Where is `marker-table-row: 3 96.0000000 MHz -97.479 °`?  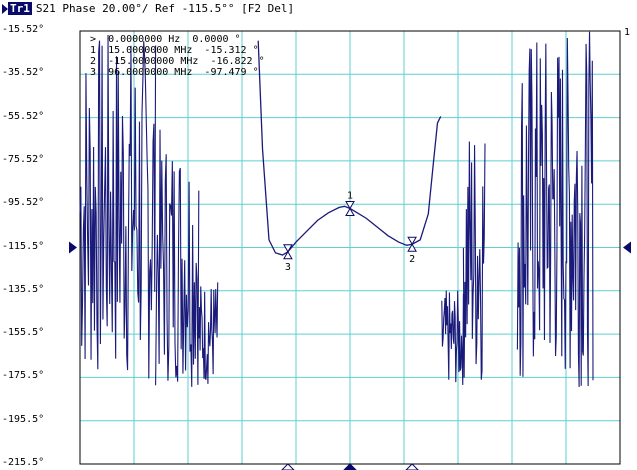
marker-table-row: 3 96.0000000 MHz -97.479 ° is located at coordinates (177, 72).